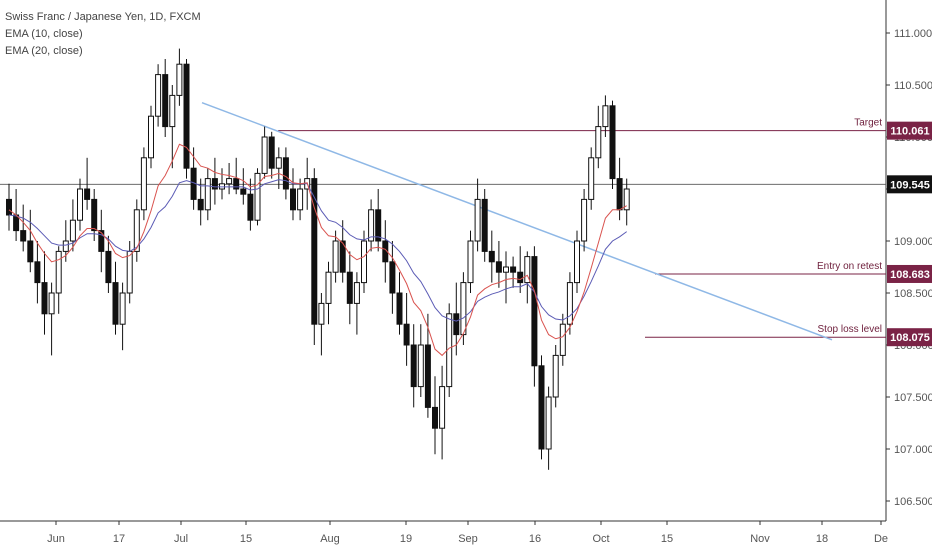  What do you see at coordinates (913, 242) in the screenshot?
I see `y-tick-label: 109.000` at bounding box center [913, 242].